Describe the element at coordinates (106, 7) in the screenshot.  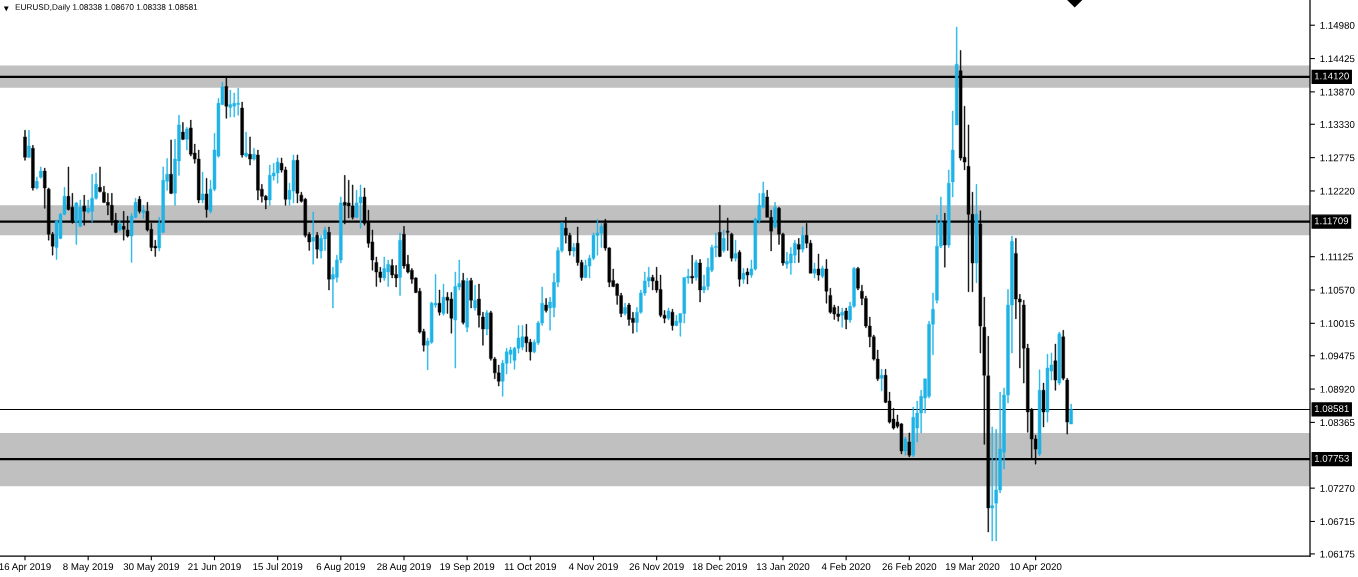
I see `chart-title: EURUSD,Daily 1.08338 1.08670 1.08338 1.08581` at that location.